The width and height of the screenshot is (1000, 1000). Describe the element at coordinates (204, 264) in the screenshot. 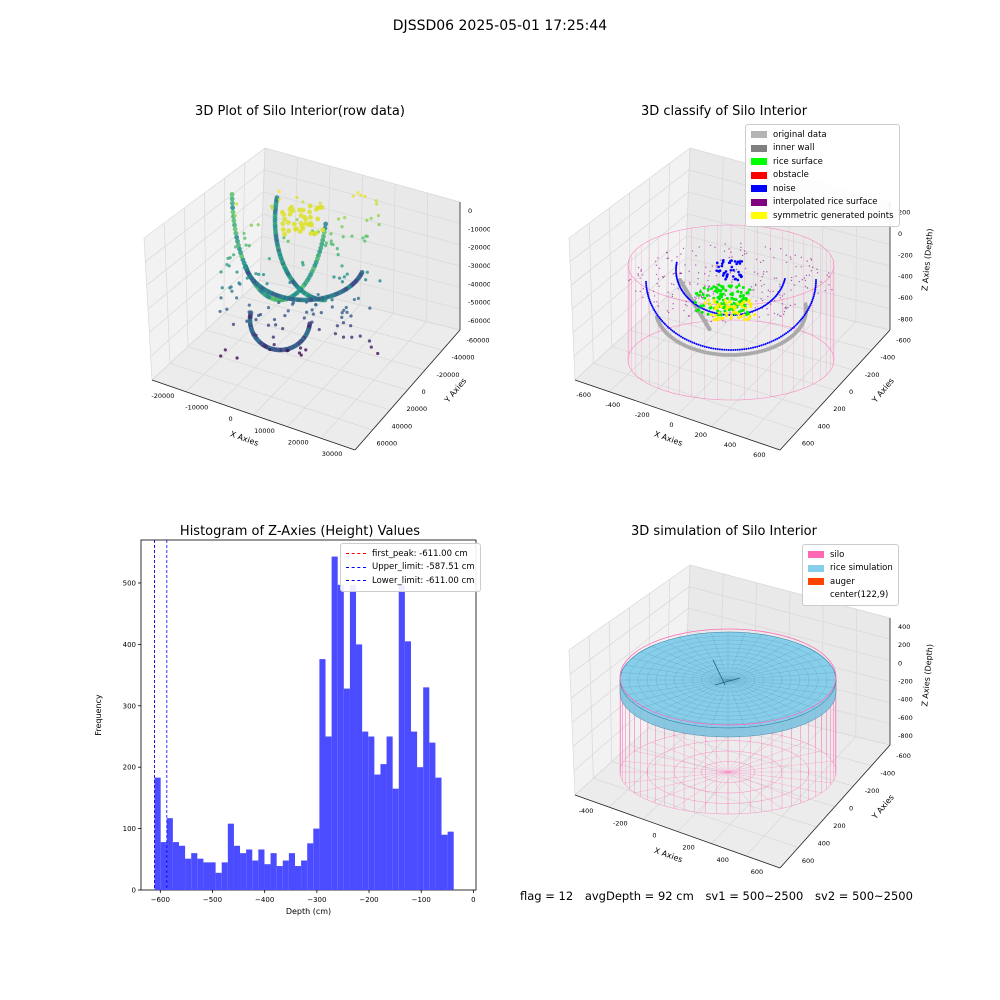

I see `p1-pane-left` at that location.